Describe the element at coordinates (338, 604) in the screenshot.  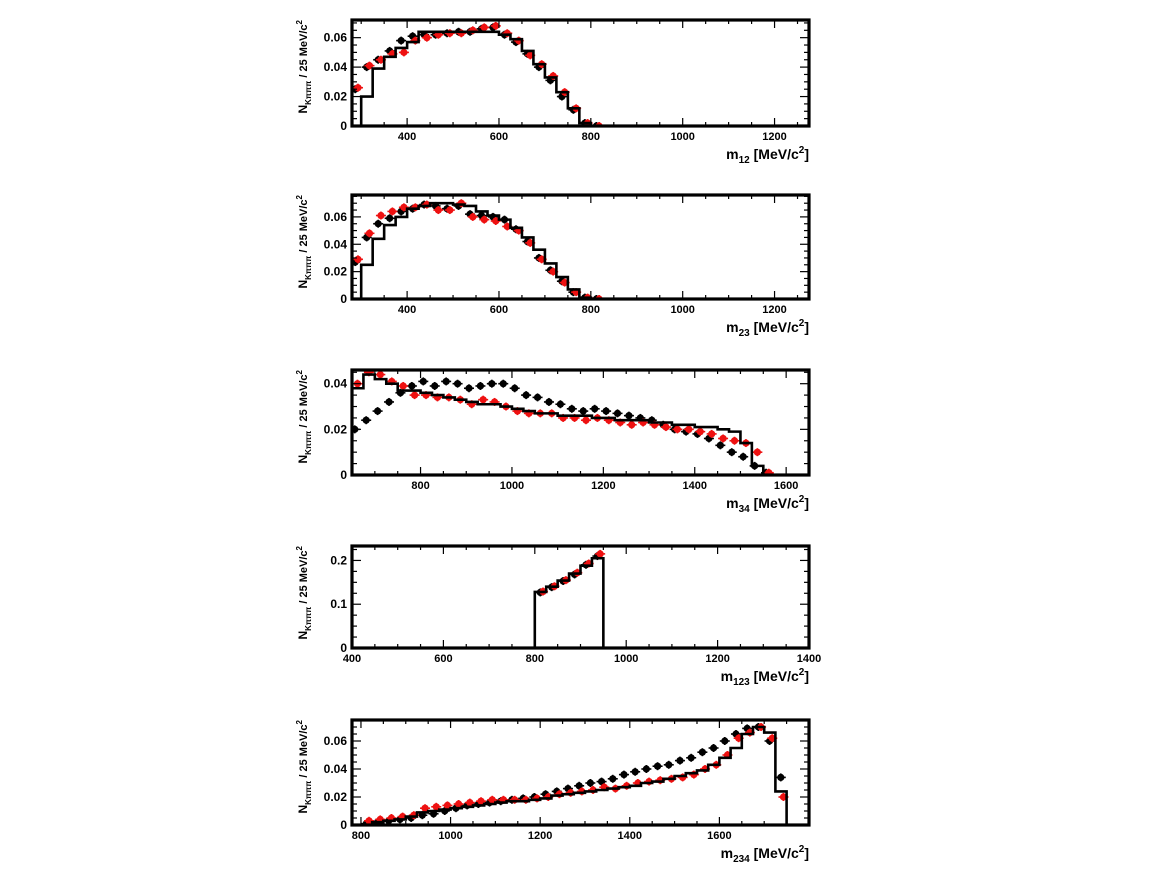
I see `y-tick-label: 0.1` at that location.